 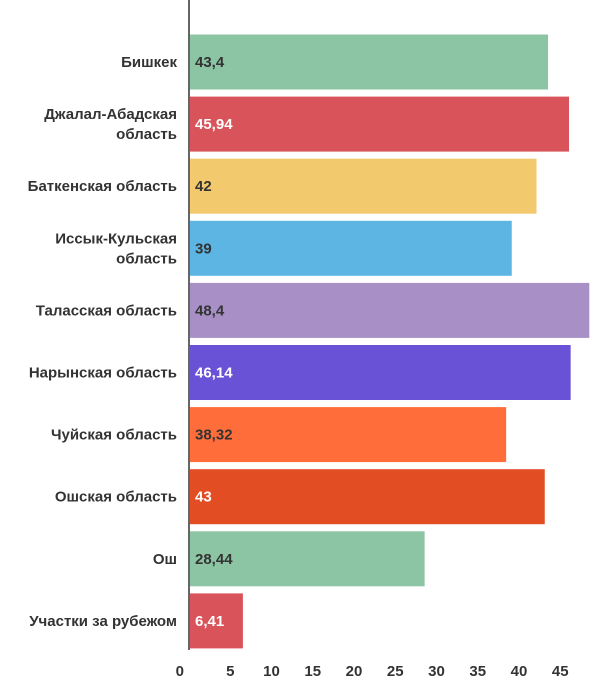 I want to click on bar-value-label: 45,94, so click(x=214, y=124).